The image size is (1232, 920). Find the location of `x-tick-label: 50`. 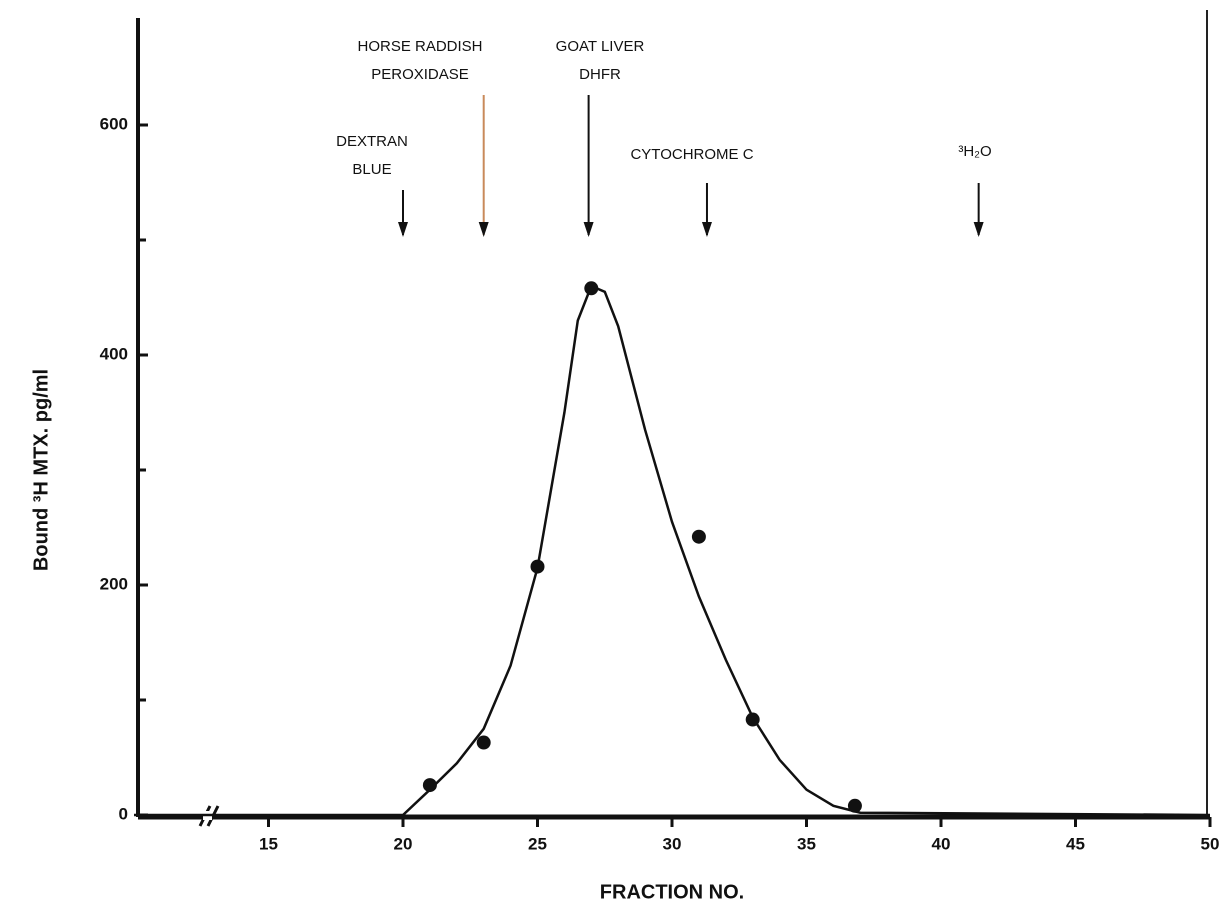

x-tick-label: 50 is located at coordinates (1210, 843).